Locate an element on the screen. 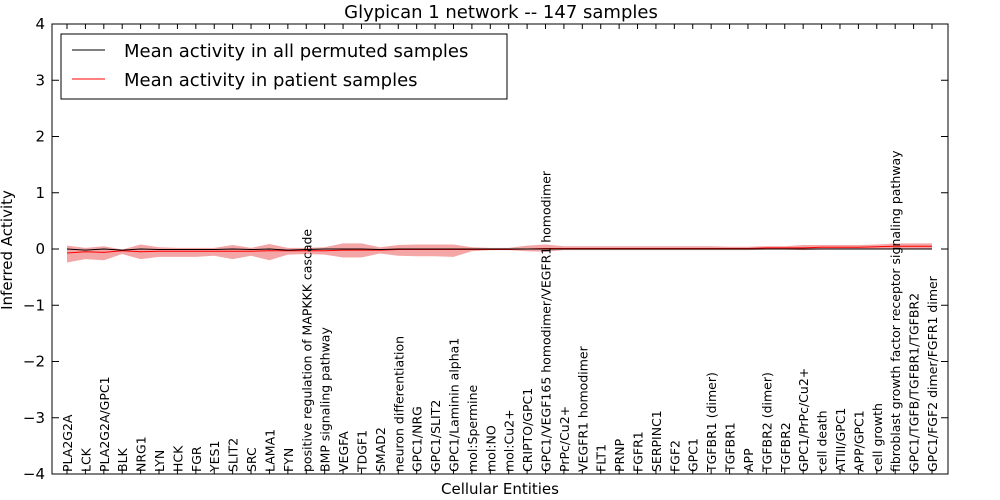  x-tick-label: GPC1/NRG is located at coordinates (417, 439).